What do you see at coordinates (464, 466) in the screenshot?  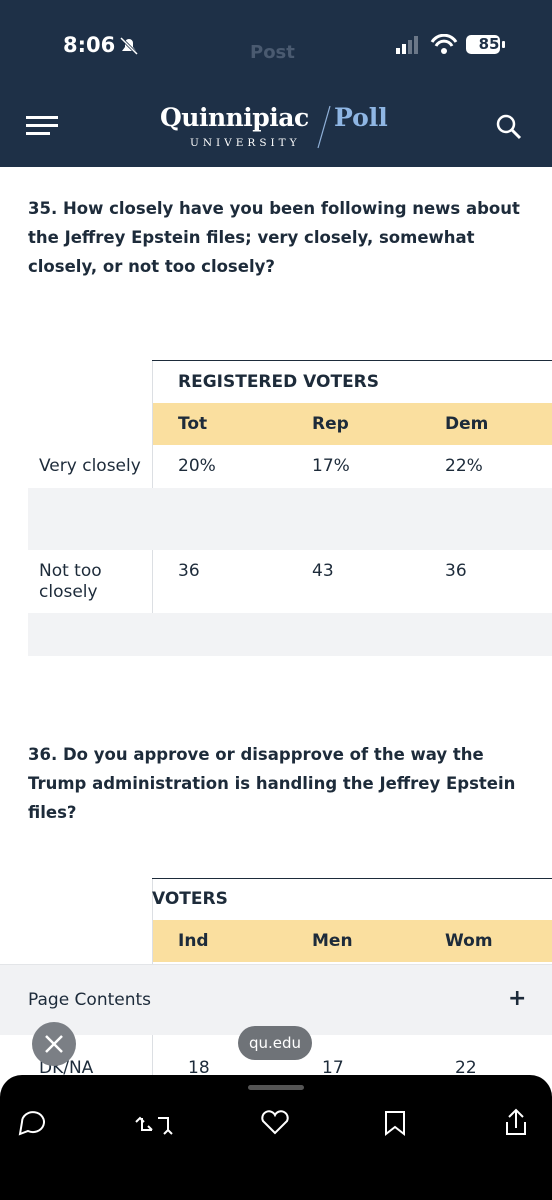 I see `cell-value: 22%` at bounding box center [464, 466].